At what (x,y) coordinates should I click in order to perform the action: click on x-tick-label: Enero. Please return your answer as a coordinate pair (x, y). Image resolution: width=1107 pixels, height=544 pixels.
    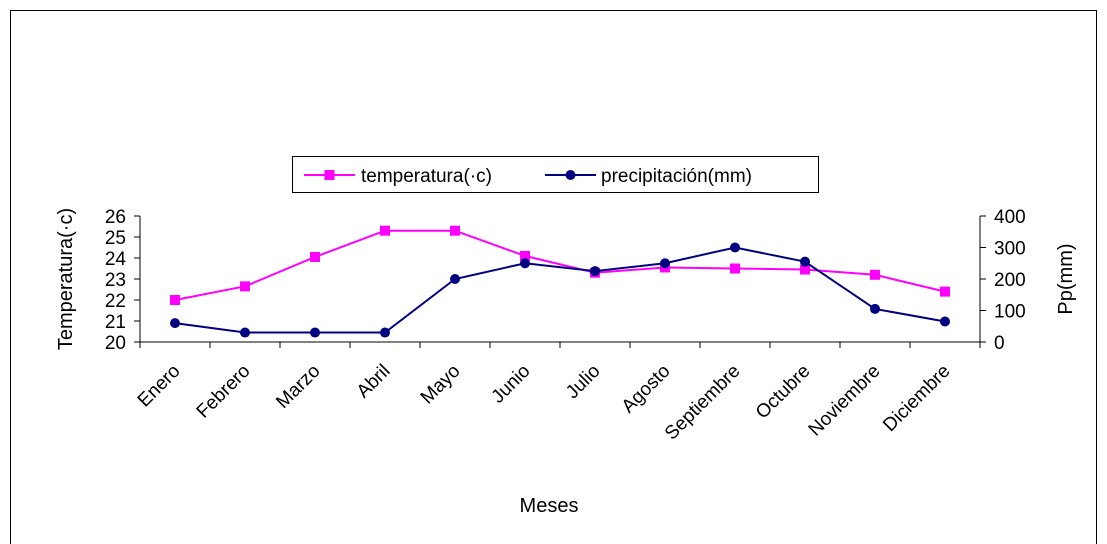
    Looking at the image, I should click on (159, 386).